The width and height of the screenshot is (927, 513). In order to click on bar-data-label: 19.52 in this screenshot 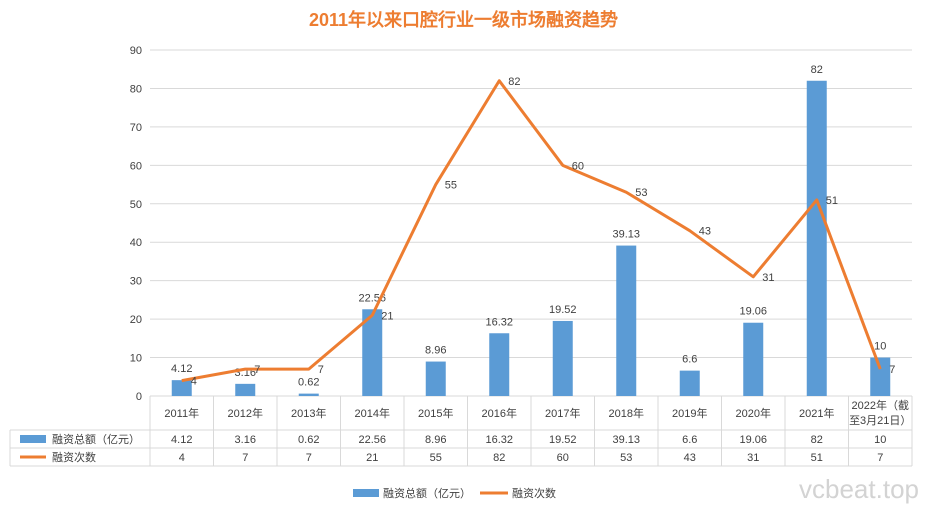, I will do `click(563, 310)`.